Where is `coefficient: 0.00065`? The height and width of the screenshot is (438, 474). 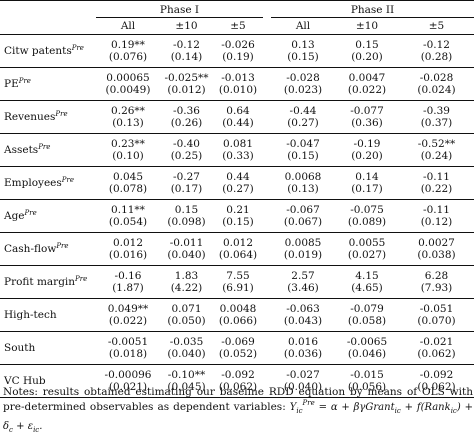 coefficient: 0.00065 is located at coordinates (128, 78).